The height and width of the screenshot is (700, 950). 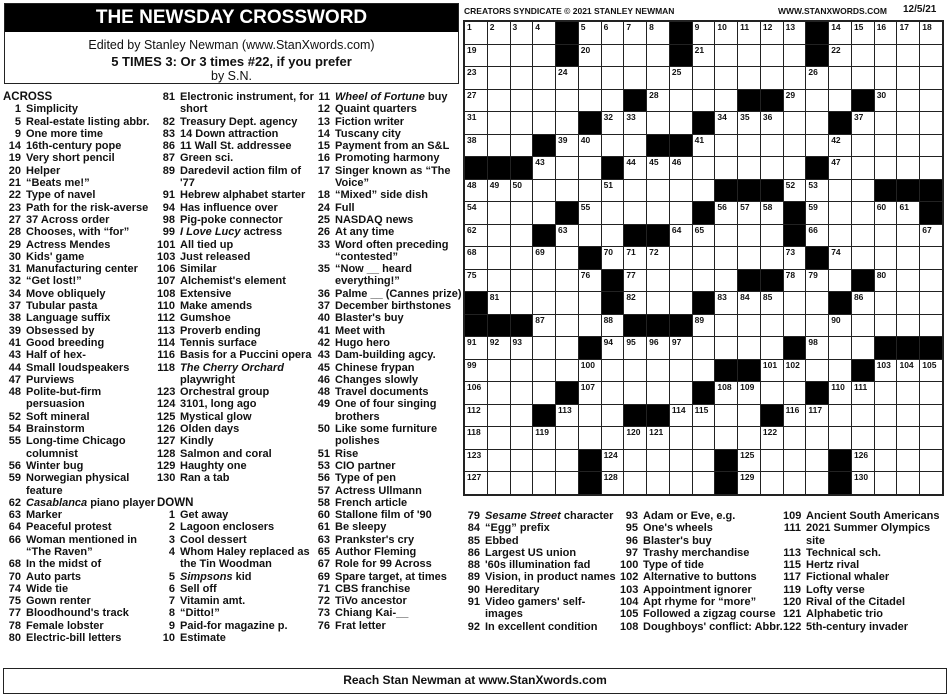 What do you see at coordinates (237, 355) in the screenshot?
I see `clue-item: 116 Basis for a Puccini opera` at bounding box center [237, 355].